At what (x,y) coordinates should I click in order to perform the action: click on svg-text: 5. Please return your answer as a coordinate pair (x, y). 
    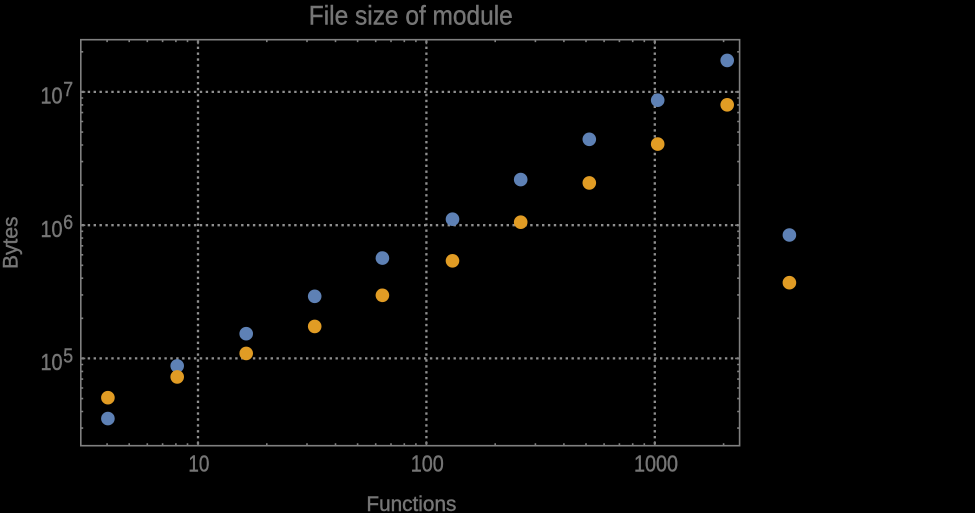
    Looking at the image, I should click on (68, 355).